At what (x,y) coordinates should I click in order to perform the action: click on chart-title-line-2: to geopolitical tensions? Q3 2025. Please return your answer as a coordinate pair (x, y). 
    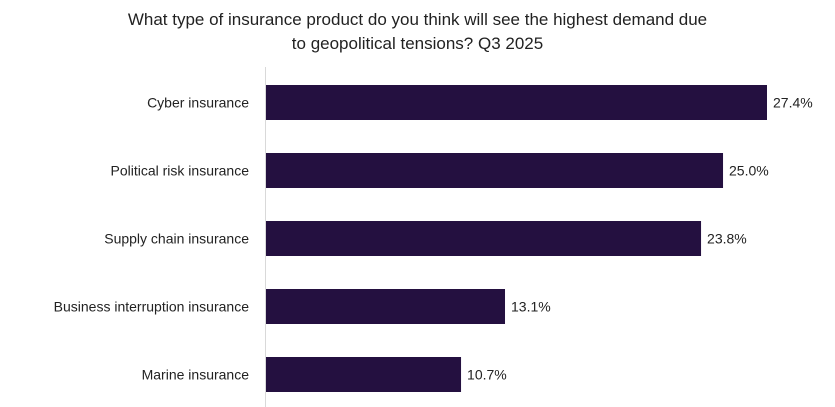
    Looking at the image, I should click on (417, 43).